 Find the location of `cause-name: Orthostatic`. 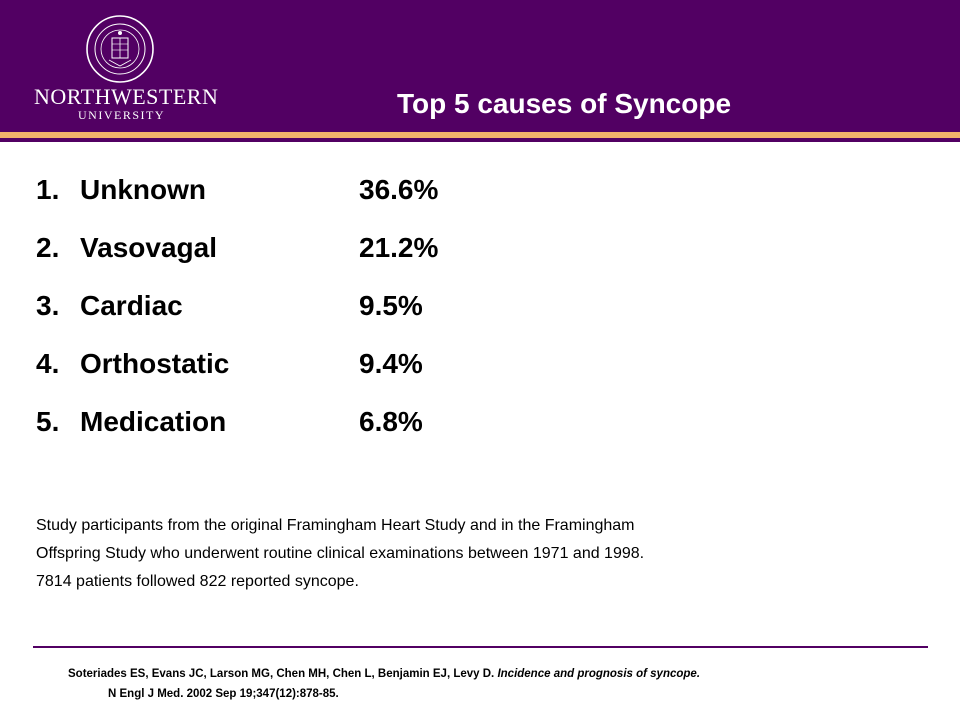

cause-name: Orthostatic is located at coordinates (155, 363).